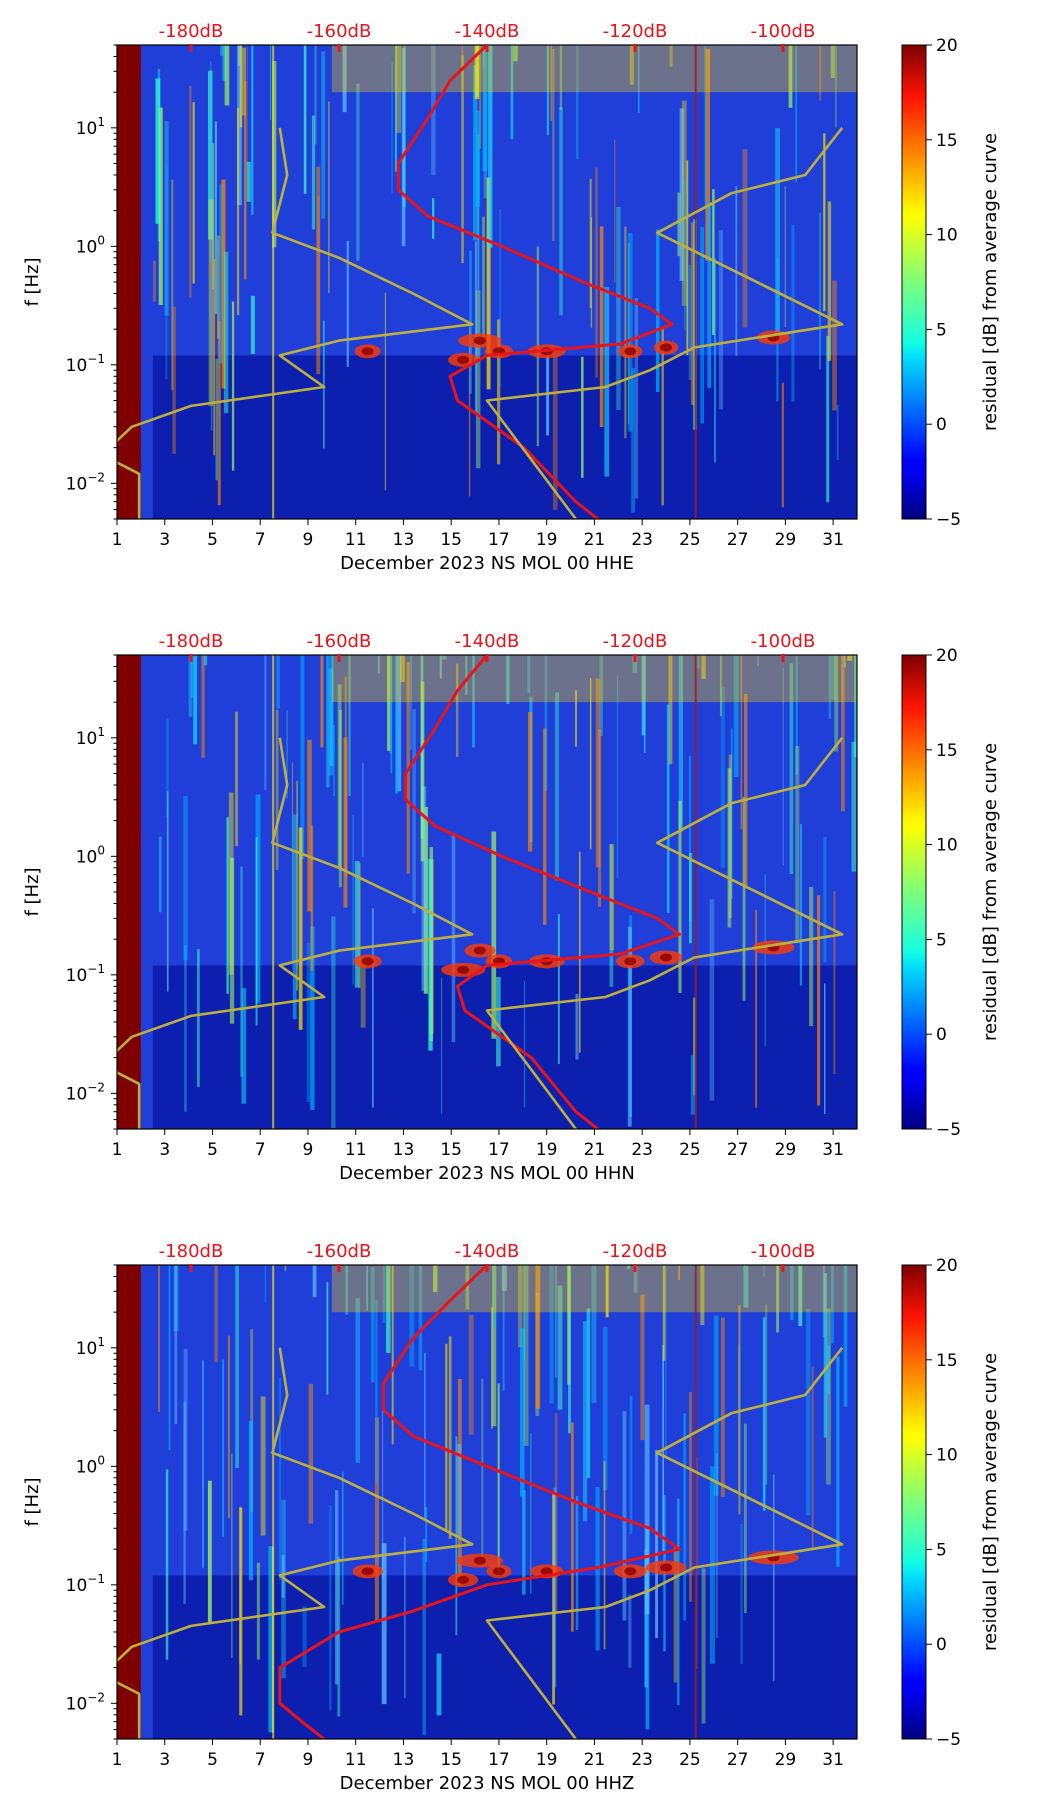  What do you see at coordinates (786, 1150) in the screenshot?
I see `x-tick-label: 29` at bounding box center [786, 1150].